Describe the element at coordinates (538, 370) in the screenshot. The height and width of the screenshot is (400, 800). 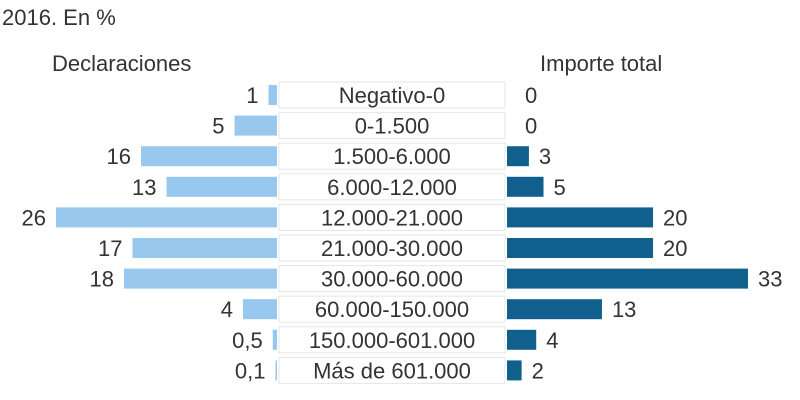
I see `data-label-importe-total: 2` at that location.